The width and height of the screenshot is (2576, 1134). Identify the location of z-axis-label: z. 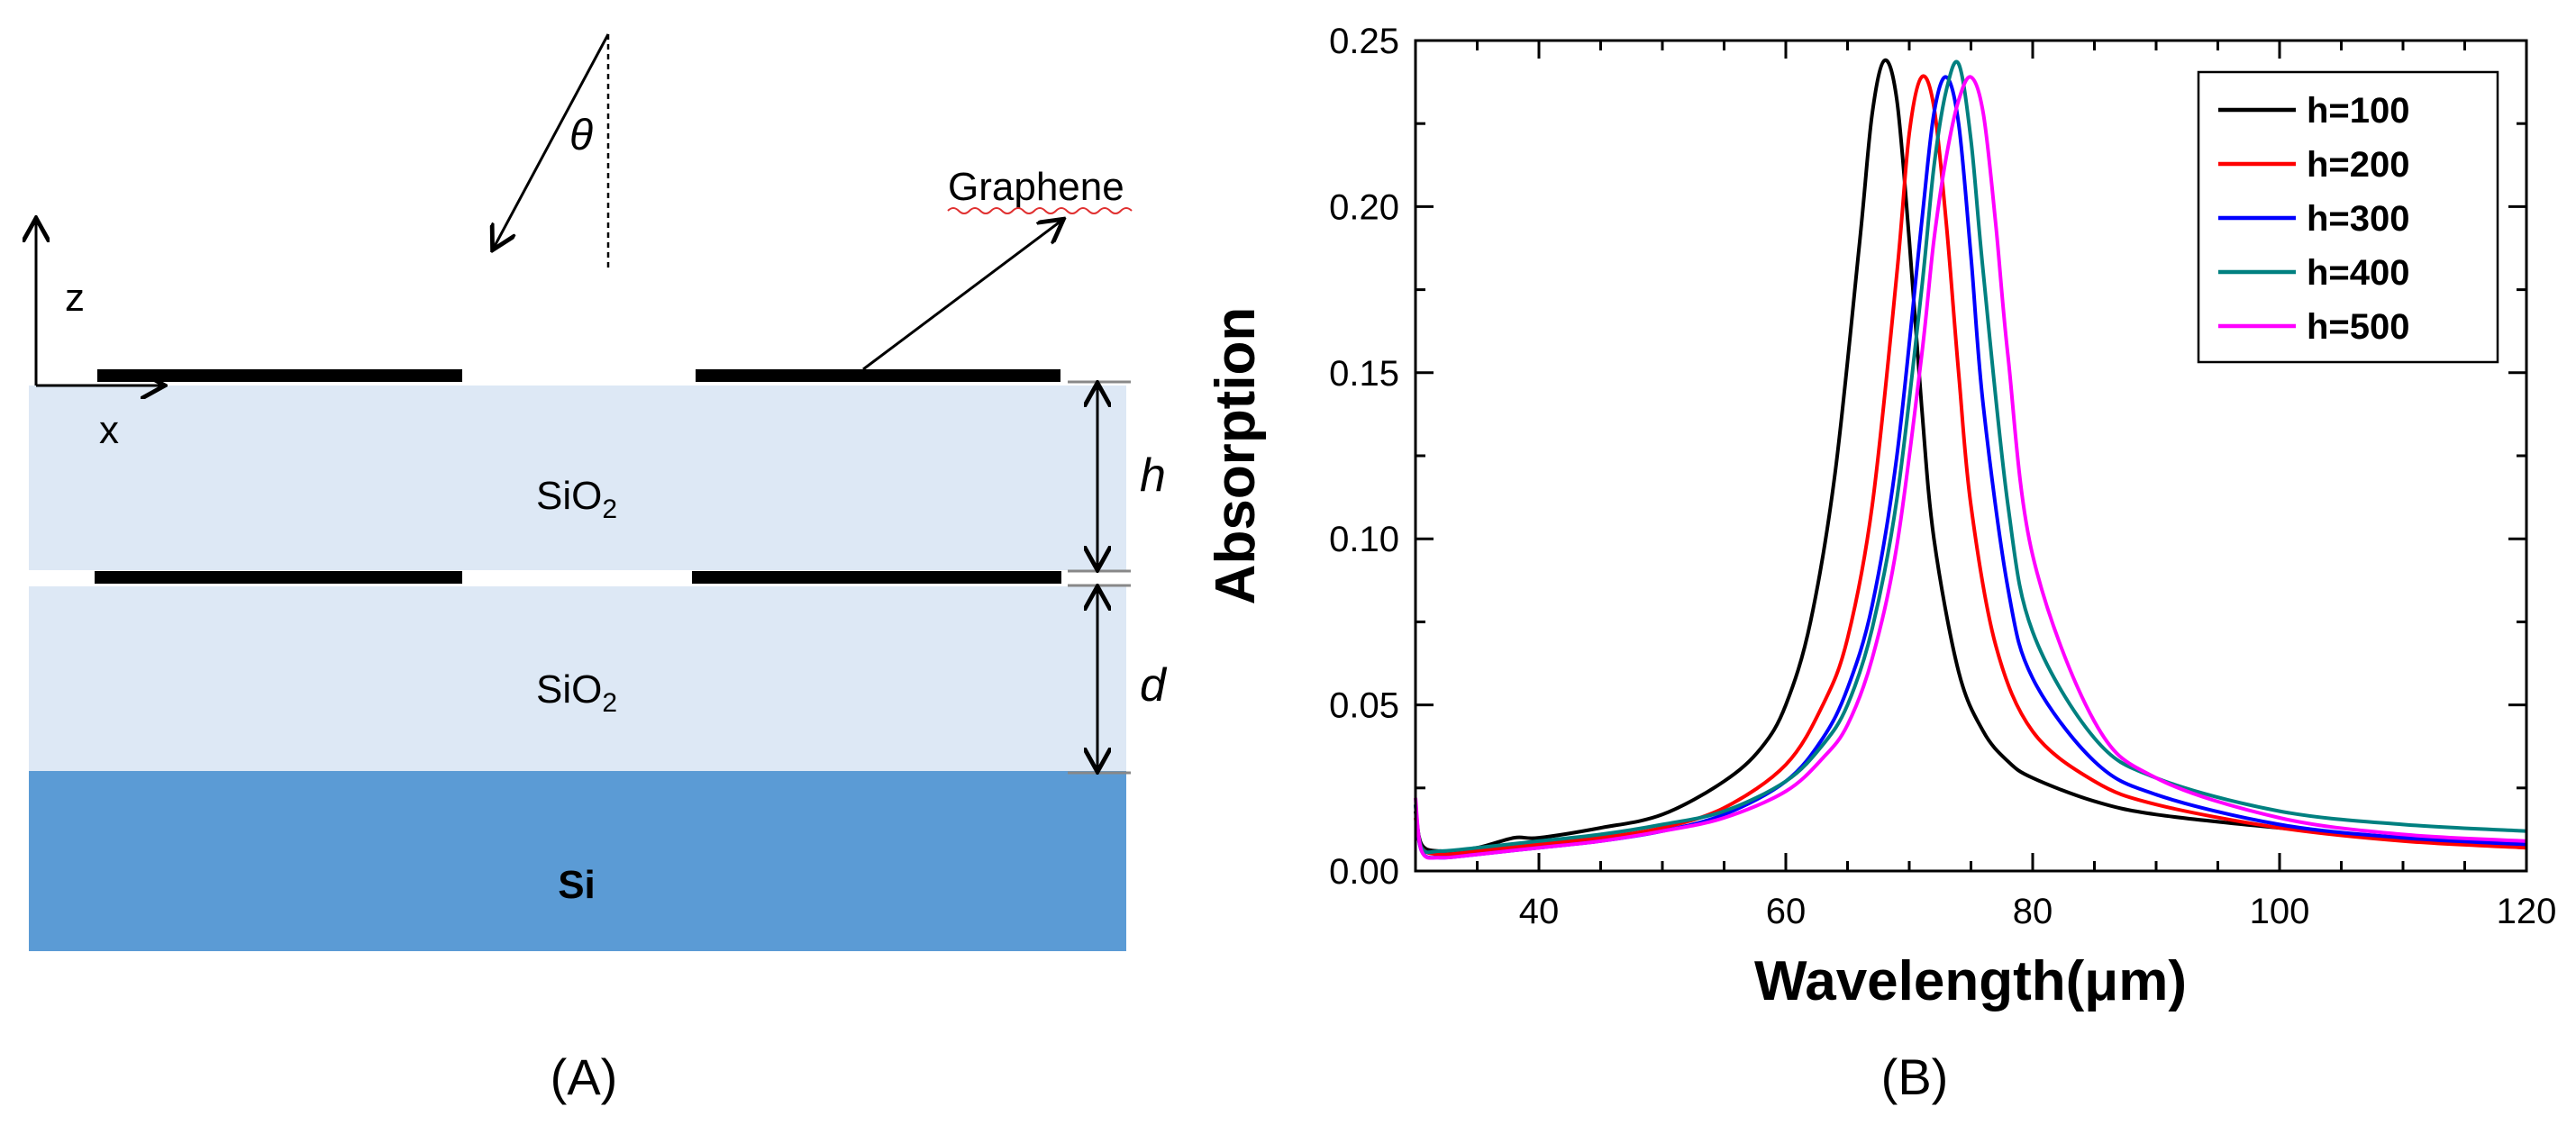
(75, 298).